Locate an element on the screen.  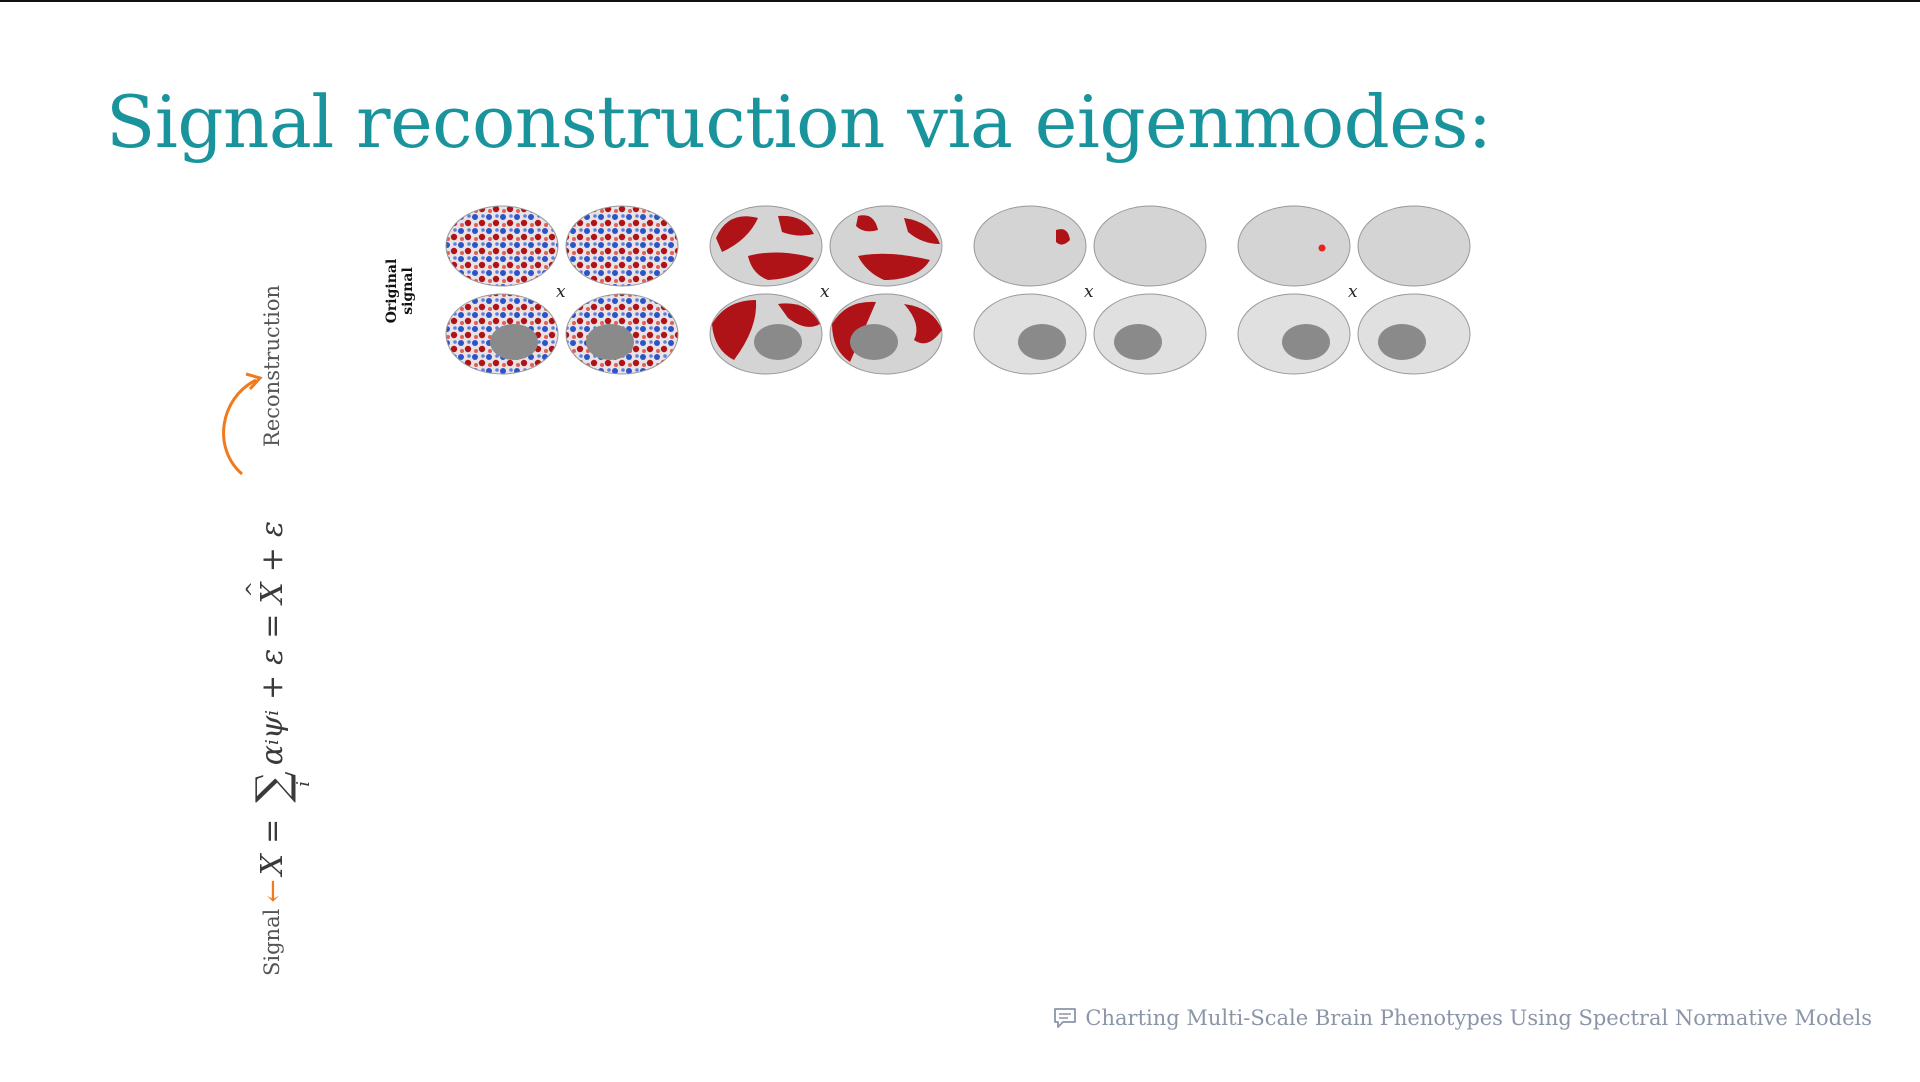
epsilon-term: ε is located at coordinates (272, 656).